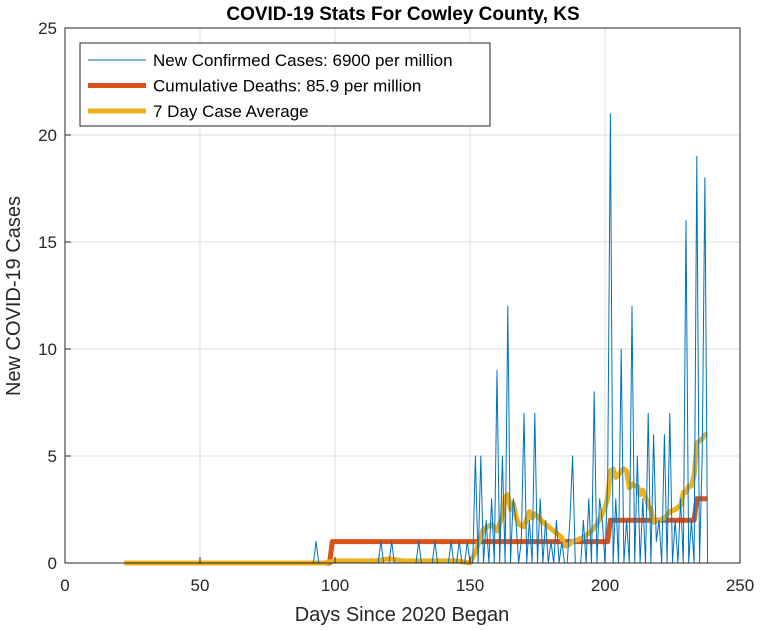  Describe the element at coordinates (335, 585) in the screenshot. I see `x-tick-label: 100` at that location.